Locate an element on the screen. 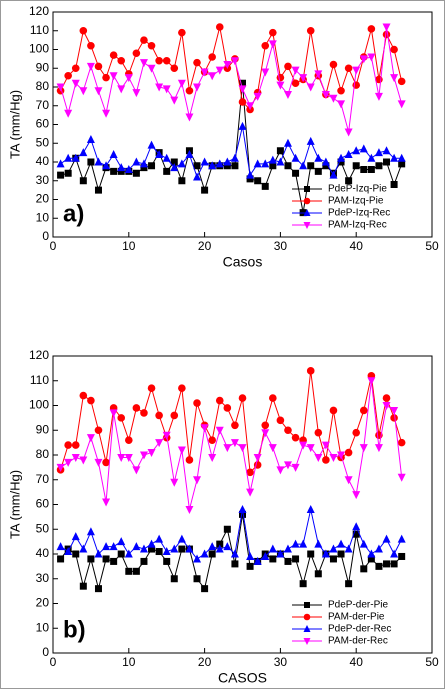 The image size is (445, 689). y-tick-label: 30 is located at coordinates (43, 578).